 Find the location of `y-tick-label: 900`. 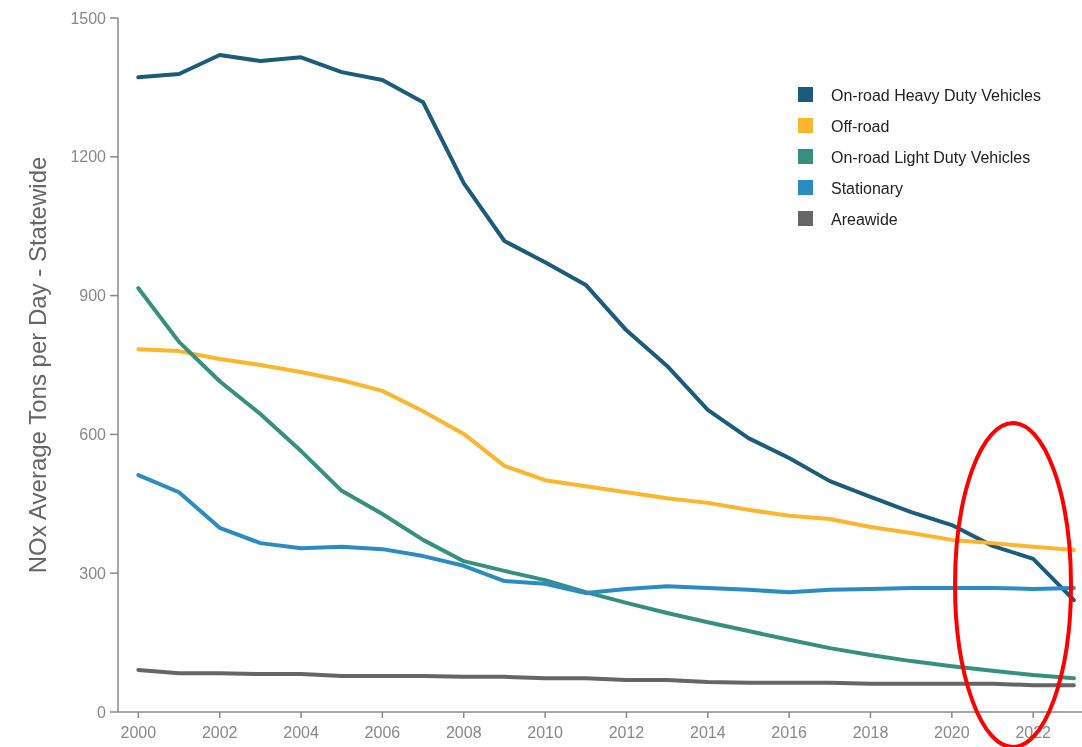

y-tick-label: 900 is located at coordinates (93, 296).